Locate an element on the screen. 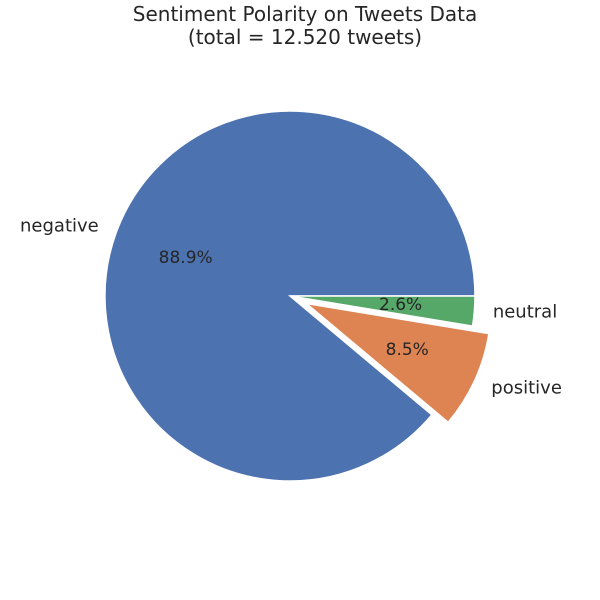  pie-slice-neutral is located at coordinates (382, 311).